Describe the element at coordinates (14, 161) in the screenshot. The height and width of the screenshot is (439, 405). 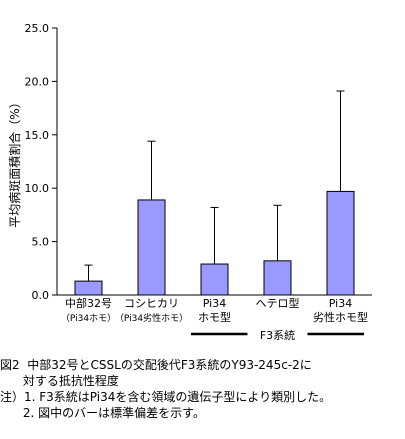
I see `y-axis-label: 平均病斑面積割合（%）` at that location.